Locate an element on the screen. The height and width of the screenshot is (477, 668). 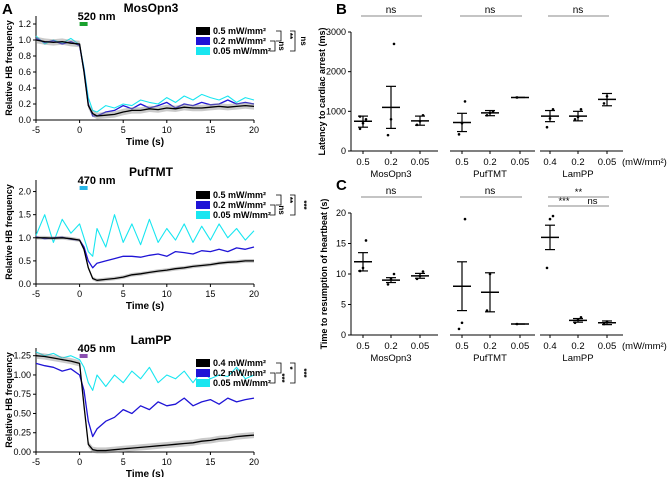
y-tick-label: 1.0 is located at coordinates (24, 238).